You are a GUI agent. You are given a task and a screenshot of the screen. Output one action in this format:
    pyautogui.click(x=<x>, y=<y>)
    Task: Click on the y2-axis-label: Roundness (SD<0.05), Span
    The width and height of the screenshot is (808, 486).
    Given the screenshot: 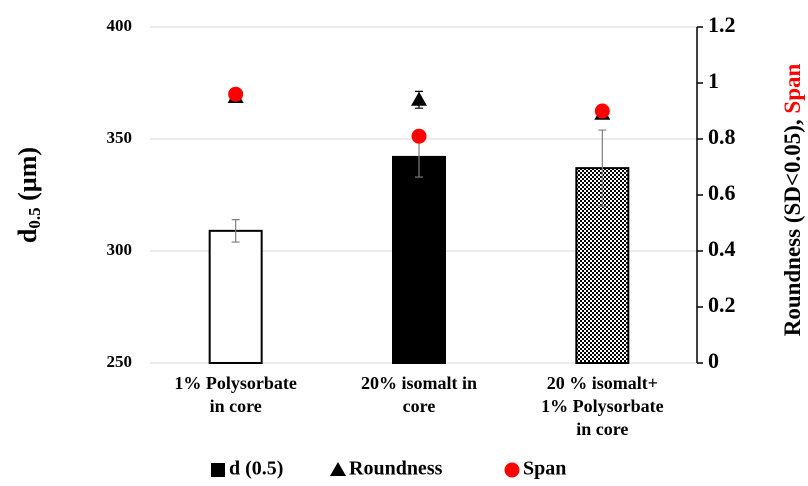 What is the action you would take?
    pyautogui.click(x=792, y=199)
    